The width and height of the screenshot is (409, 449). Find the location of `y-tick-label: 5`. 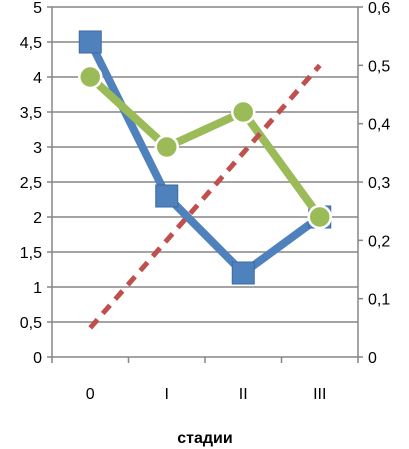

y-tick-label: 5 is located at coordinates (37, 8).